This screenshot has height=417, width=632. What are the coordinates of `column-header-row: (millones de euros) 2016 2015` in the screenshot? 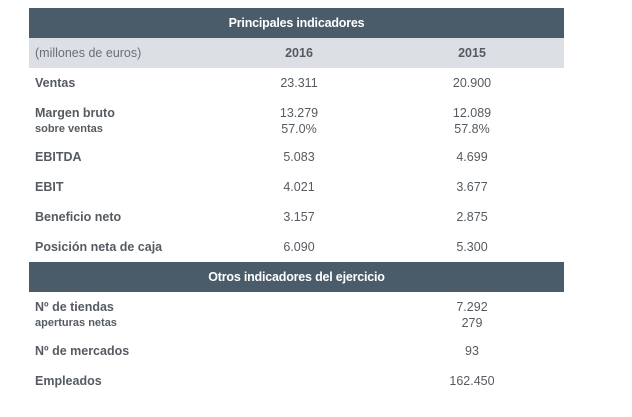 It's located at (296, 53).